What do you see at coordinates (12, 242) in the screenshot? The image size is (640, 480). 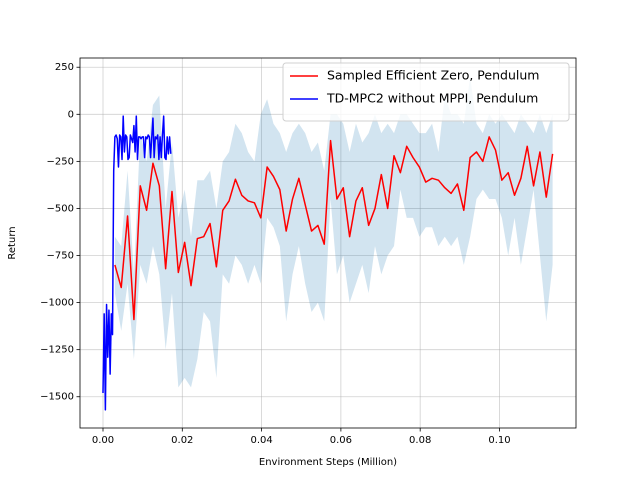 I see `y-axis-label: Return` at bounding box center [12, 242].